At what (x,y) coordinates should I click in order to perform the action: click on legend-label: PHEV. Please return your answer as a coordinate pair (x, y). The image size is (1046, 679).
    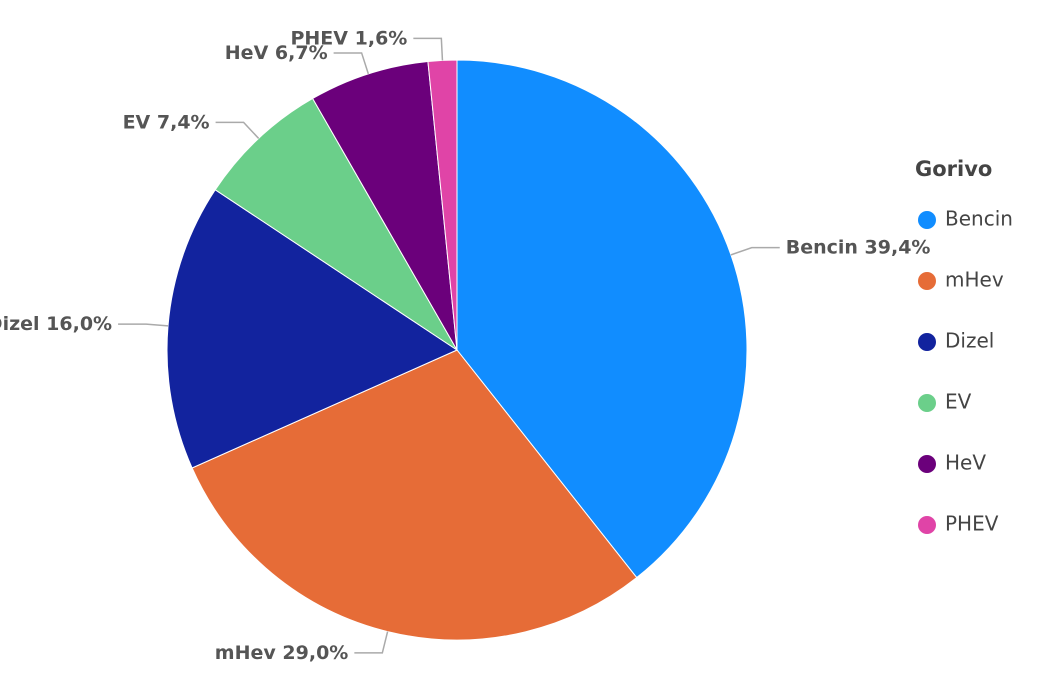
    Looking at the image, I should click on (972, 524).